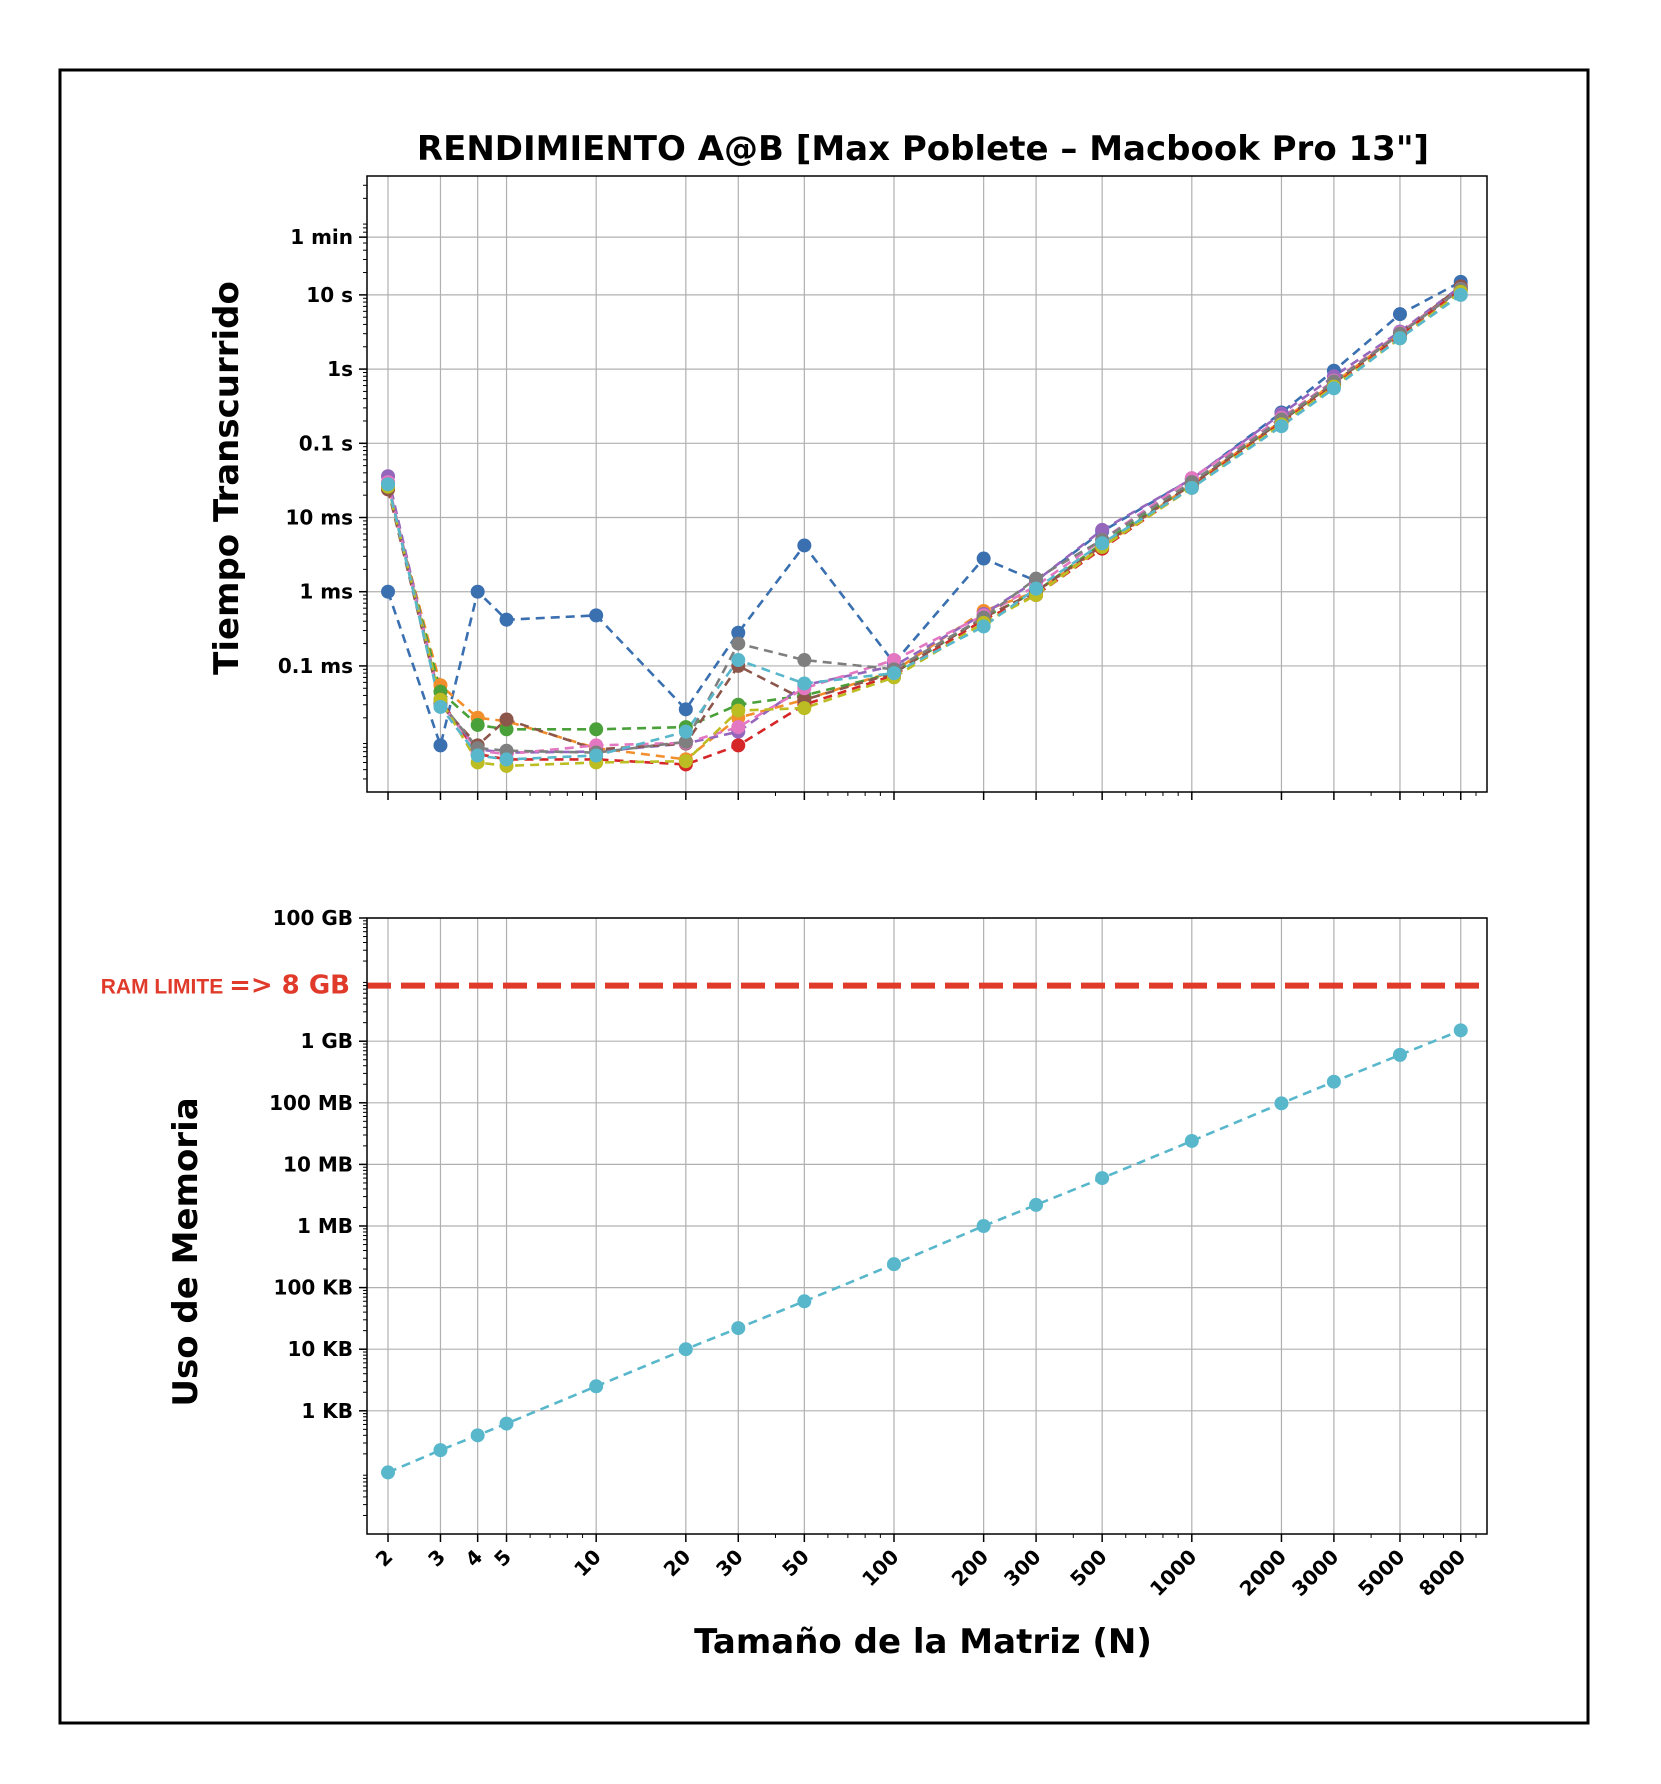 The width and height of the screenshot is (1661, 1784). What do you see at coordinates (1173, 1573) in the screenshot?
I see `x-tick-label: 1000` at bounding box center [1173, 1573].